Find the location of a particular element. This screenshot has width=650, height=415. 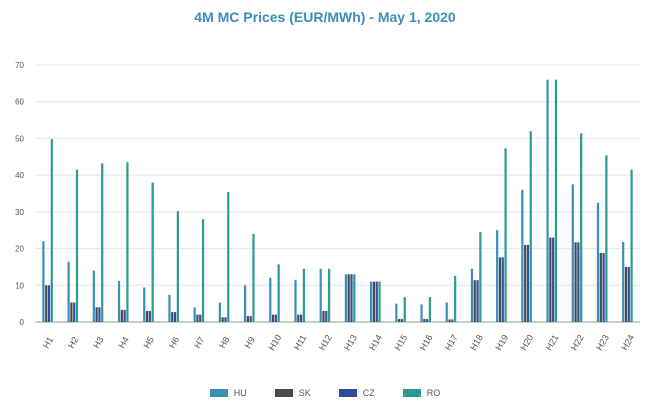

x-tick-label: H6 is located at coordinates (174, 342).